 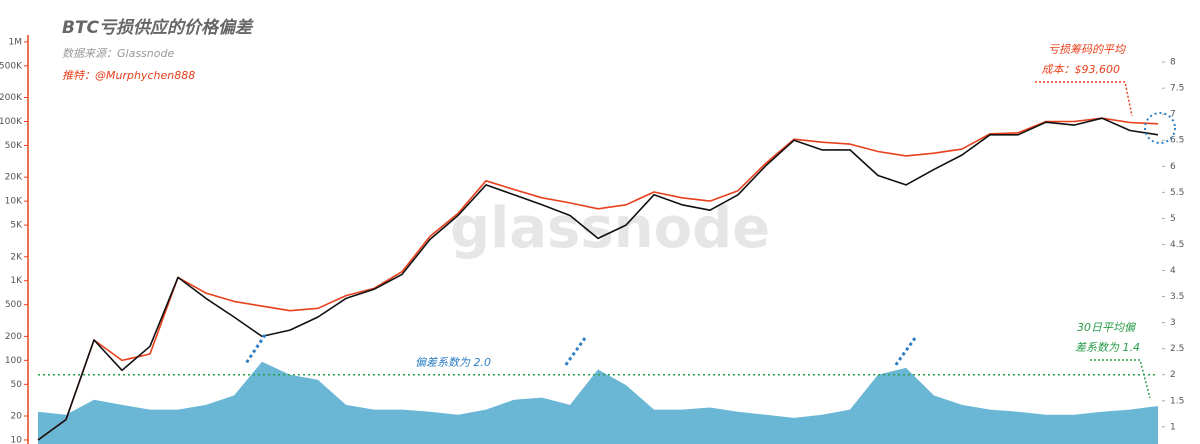 I want to click on y2-tick-label: 1.5, so click(x=1177, y=401).